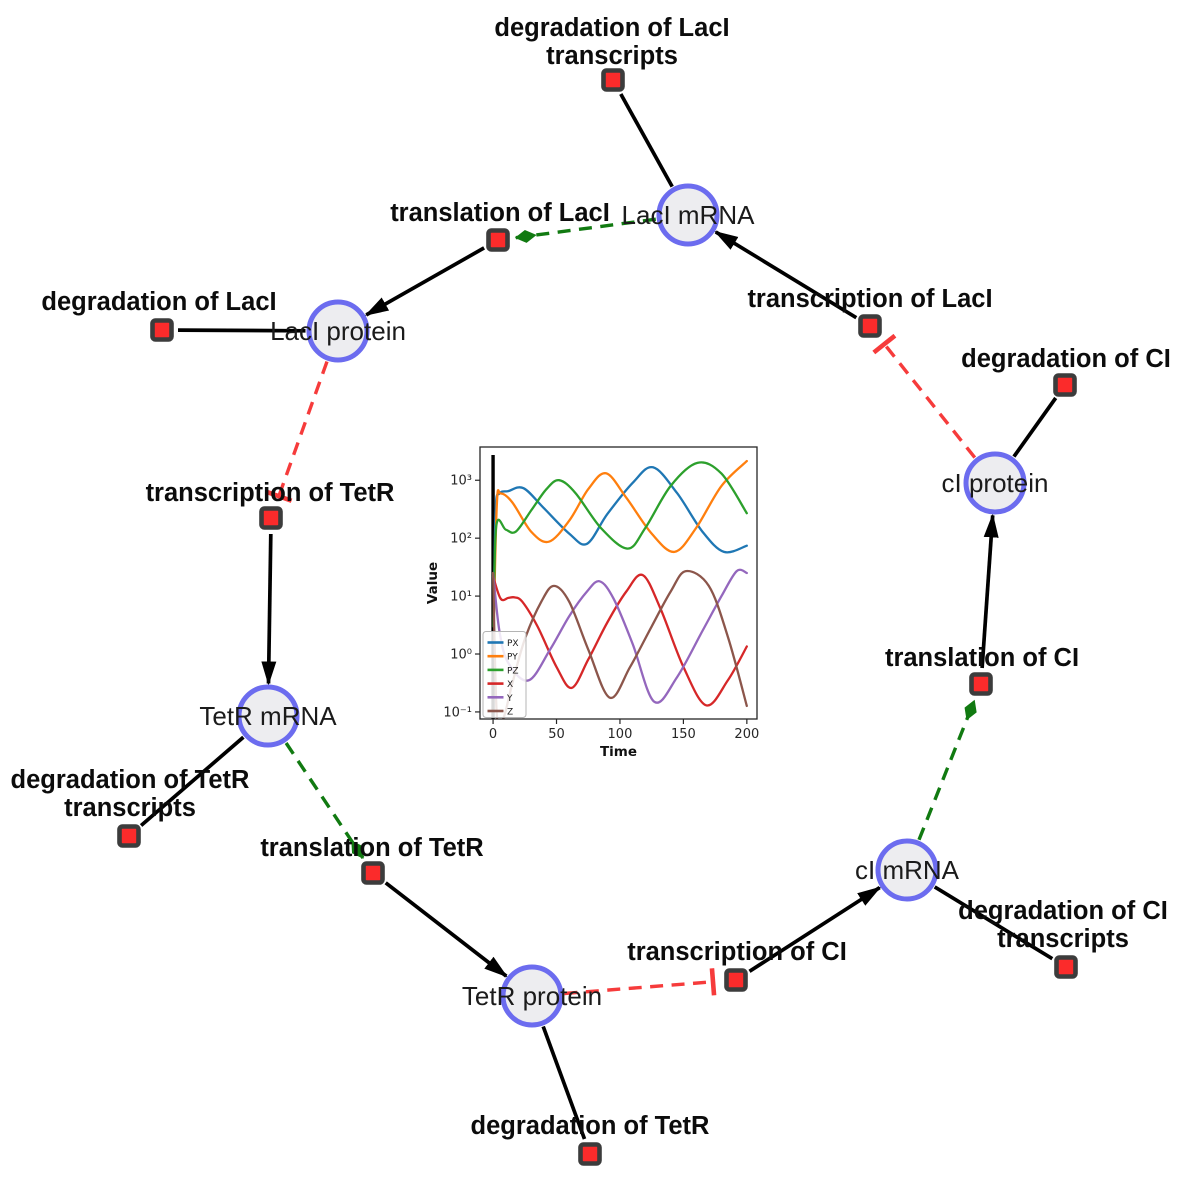 The width and height of the screenshot is (1189, 1200). I want to click on reaction-node-r-deg-tetr-tx, so click(129, 836).